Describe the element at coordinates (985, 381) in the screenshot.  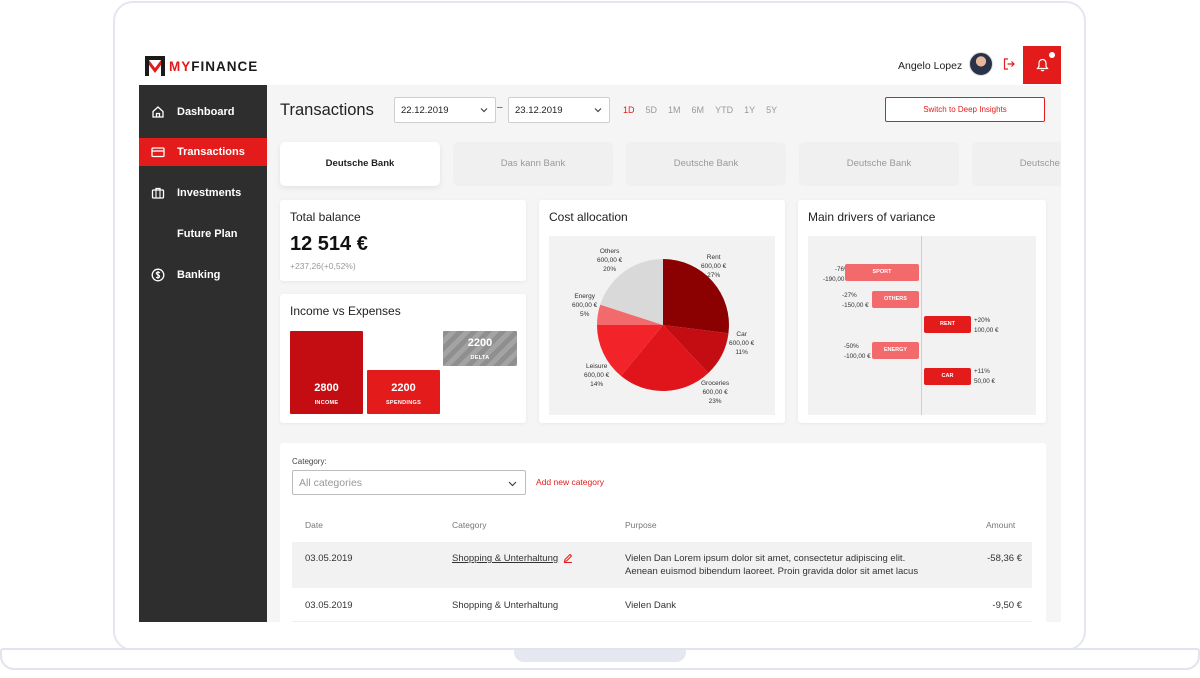
I see `variance-amount: 50,00 €` at that location.